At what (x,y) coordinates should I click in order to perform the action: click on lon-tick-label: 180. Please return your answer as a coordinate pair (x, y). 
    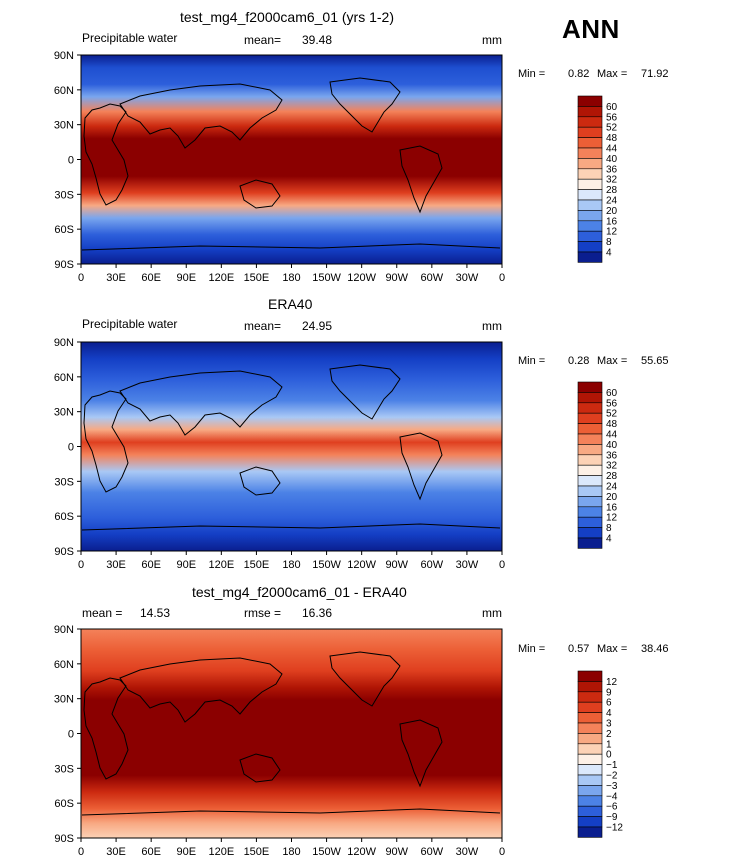
    Looking at the image, I should click on (291, 565).